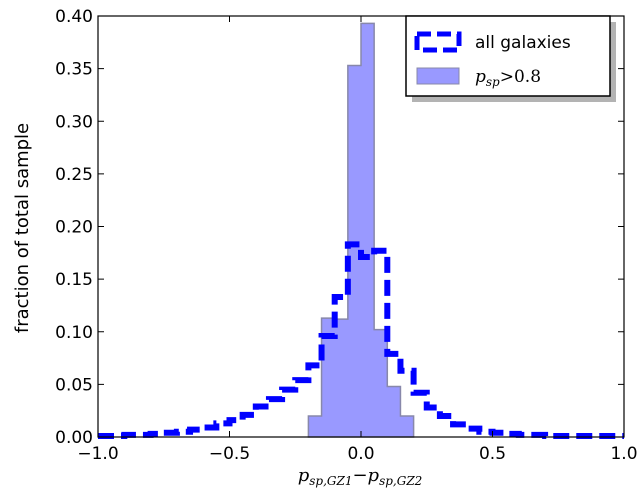 The height and width of the screenshot is (489, 644). Describe the element at coordinates (623, 454) in the screenshot. I see `x-tick-label: 1.0` at that location.